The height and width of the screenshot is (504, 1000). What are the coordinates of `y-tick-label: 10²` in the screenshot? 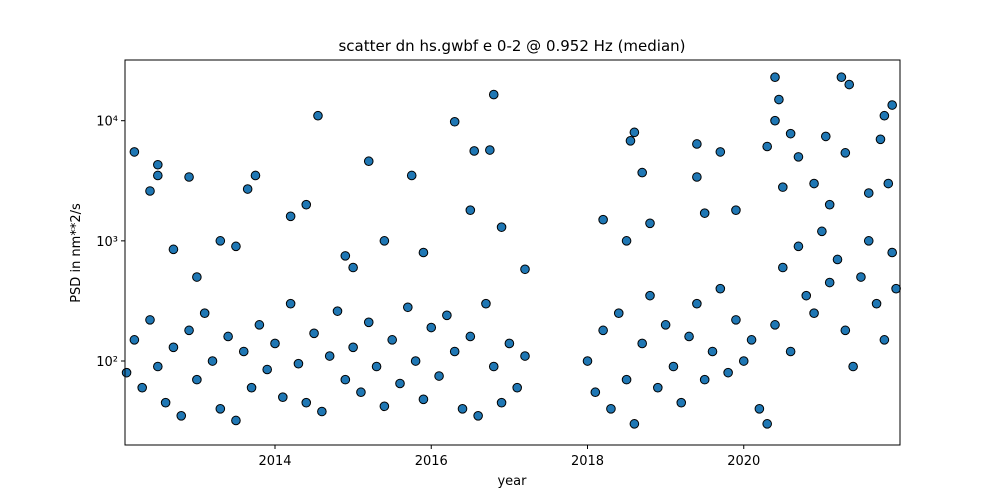 It's located at (107, 362).